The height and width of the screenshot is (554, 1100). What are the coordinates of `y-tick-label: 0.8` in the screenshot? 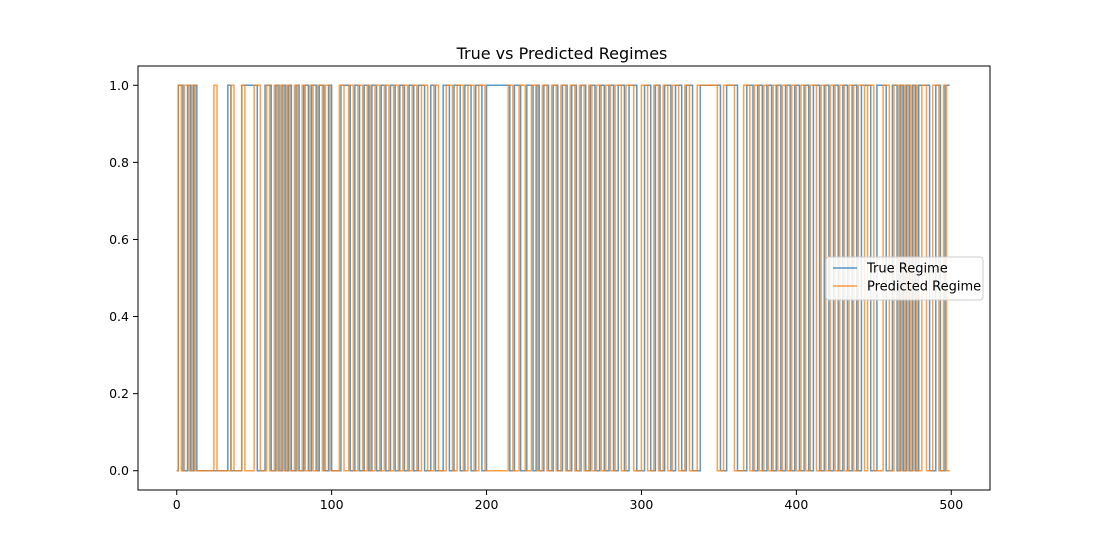 It's located at (119, 162).